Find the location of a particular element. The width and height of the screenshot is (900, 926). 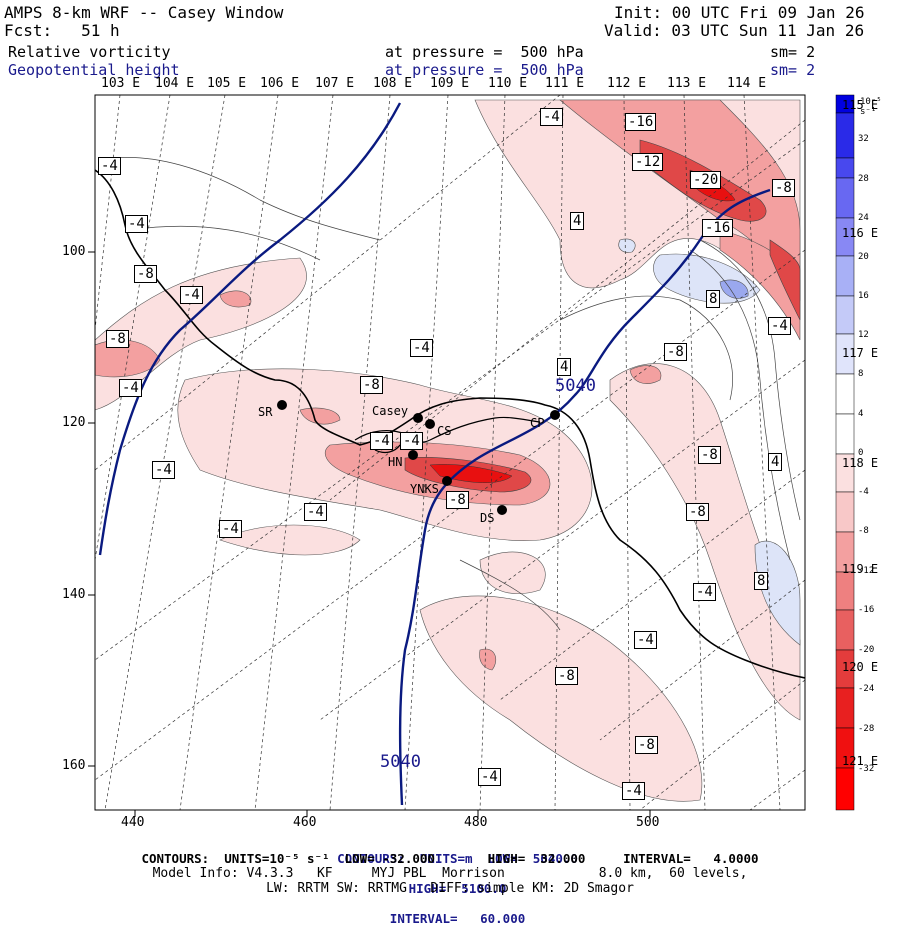

lon-label-112: 112 E is located at coordinates (627, 83).